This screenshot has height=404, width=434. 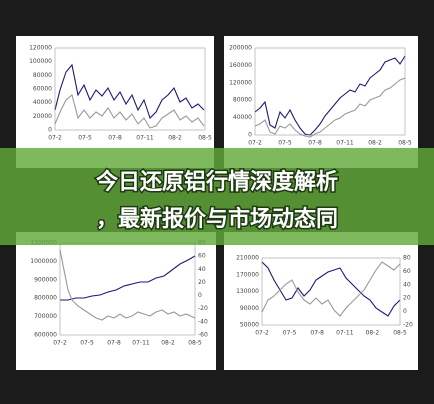 I want to click on y2-tick-label: -60, so click(x=203, y=335).